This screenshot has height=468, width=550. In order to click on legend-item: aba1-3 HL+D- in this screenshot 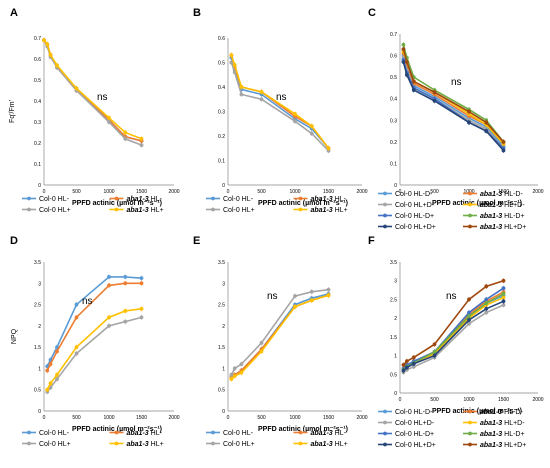, I will do `click(494, 423)`.